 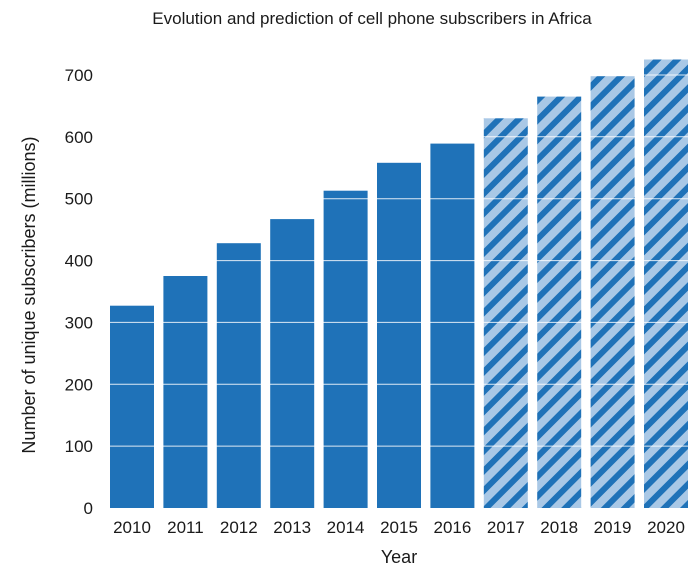 What do you see at coordinates (79, 292) in the screenshot?
I see `y-tick-labels: 0 100 200 300 400 500 600 700` at bounding box center [79, 292].